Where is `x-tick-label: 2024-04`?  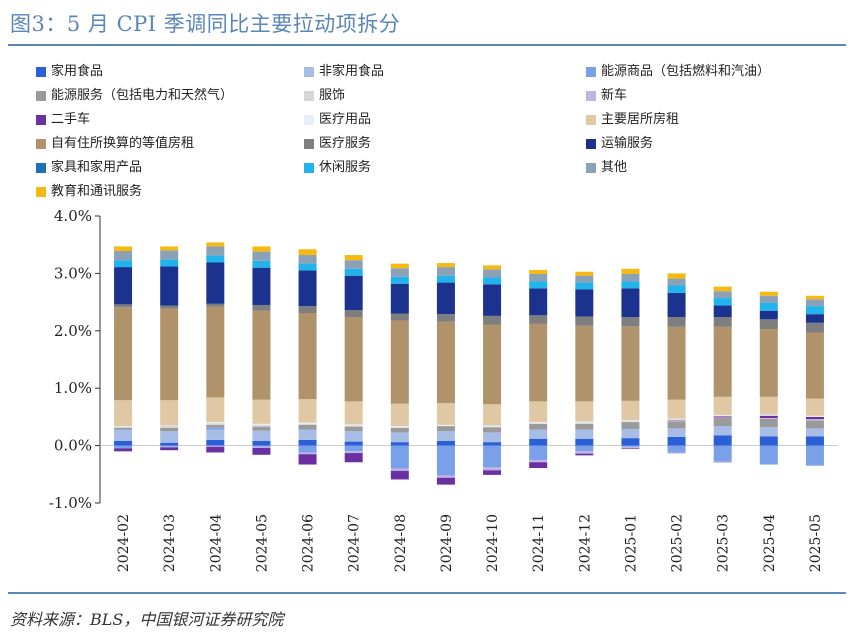
x-tick-label: 2024-04 is located at coordinates (216, 543).